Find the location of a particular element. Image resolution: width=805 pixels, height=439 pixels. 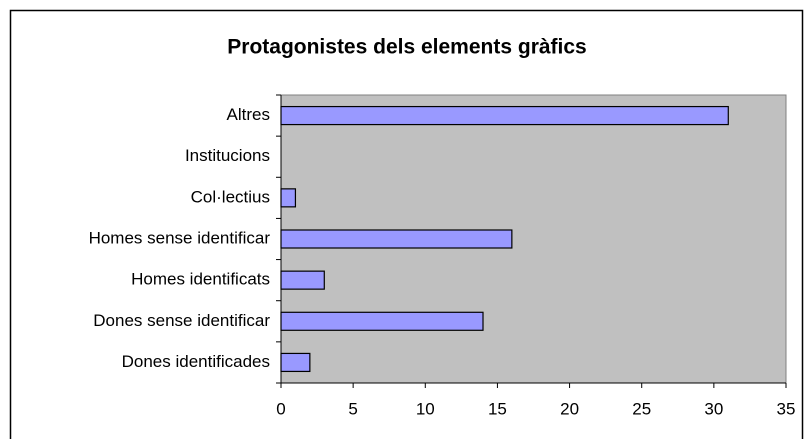

x-tick-label: 30 is located at coordinates (713, 408).